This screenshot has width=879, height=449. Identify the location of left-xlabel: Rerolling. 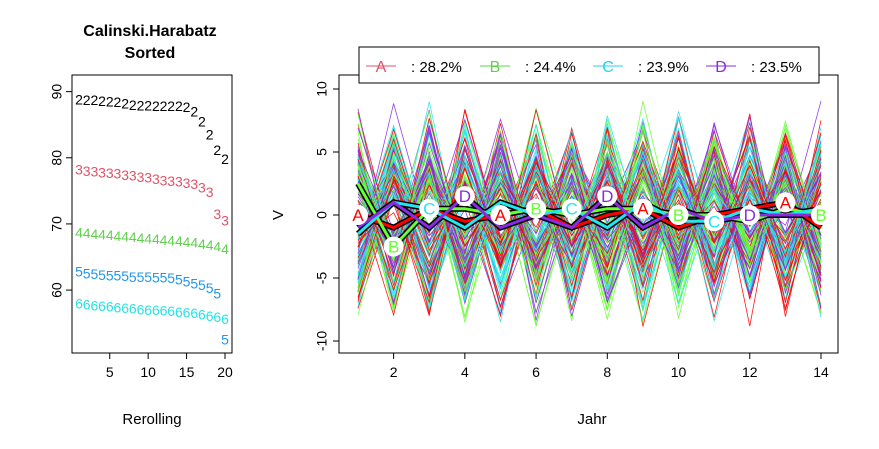
(151, 419).